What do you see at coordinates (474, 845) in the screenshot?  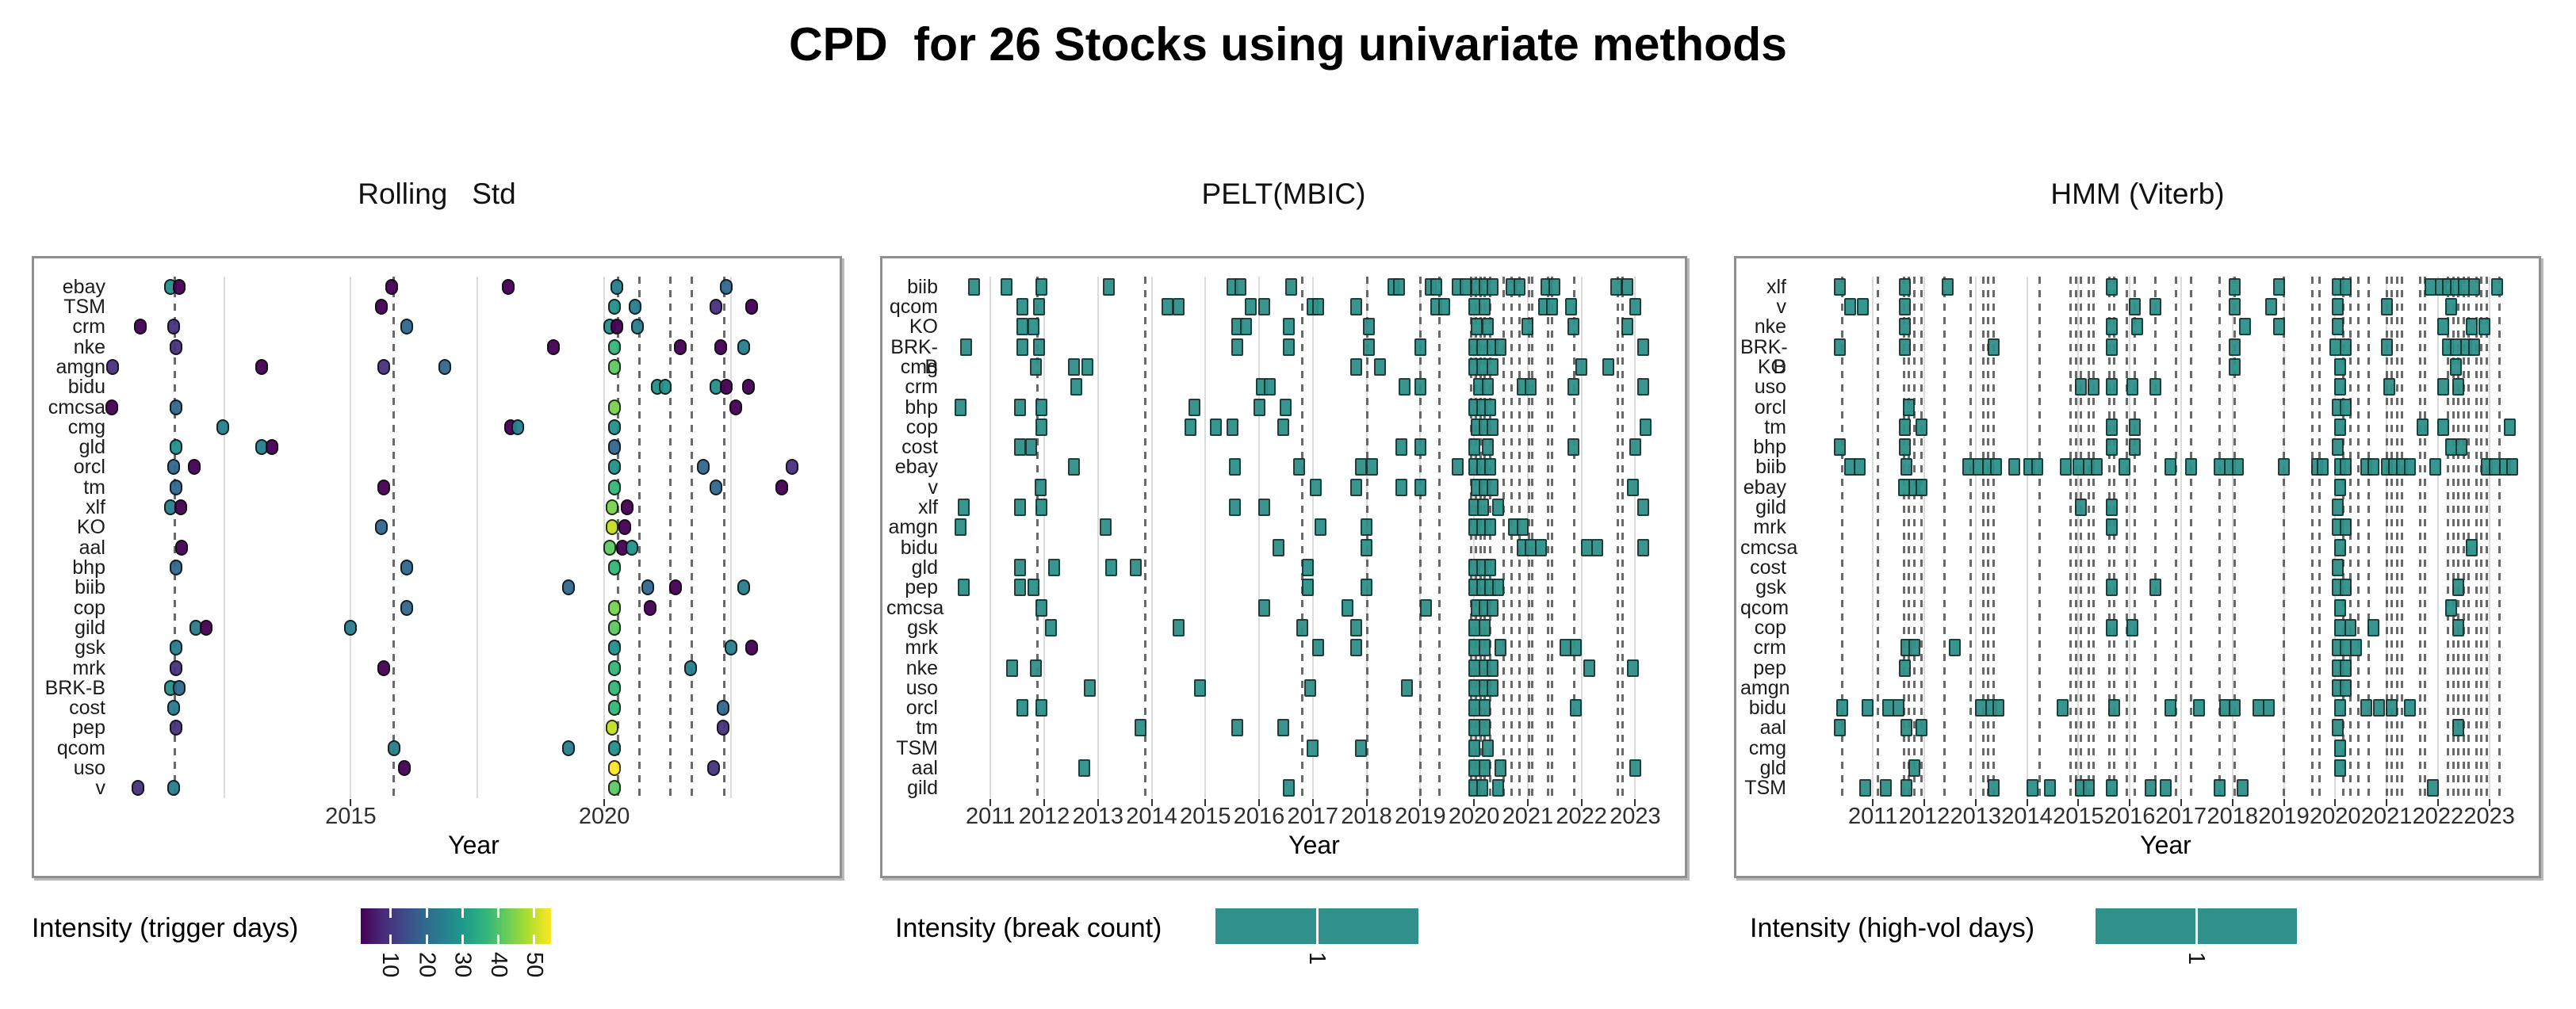 I see `x-axis-title: Year` at bounding box center [474, 845].